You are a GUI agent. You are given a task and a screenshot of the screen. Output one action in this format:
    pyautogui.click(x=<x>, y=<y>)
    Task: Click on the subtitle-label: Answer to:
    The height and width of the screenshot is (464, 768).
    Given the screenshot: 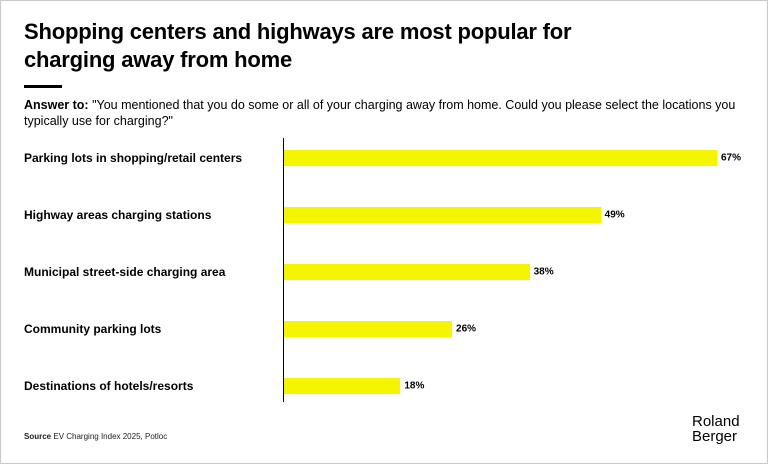 What is the action you would take?
    pyautogui.click(x=56, y=105)
    